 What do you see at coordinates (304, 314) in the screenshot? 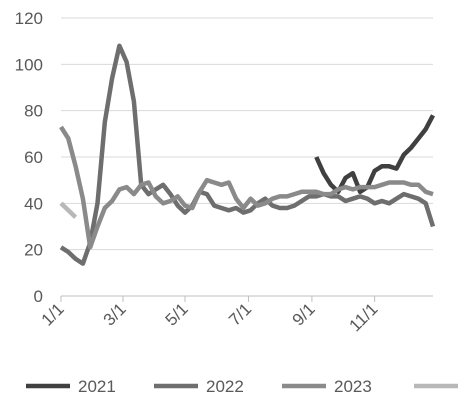
I see `x-tick-label: 9/1` at bounding box center [304, 314].